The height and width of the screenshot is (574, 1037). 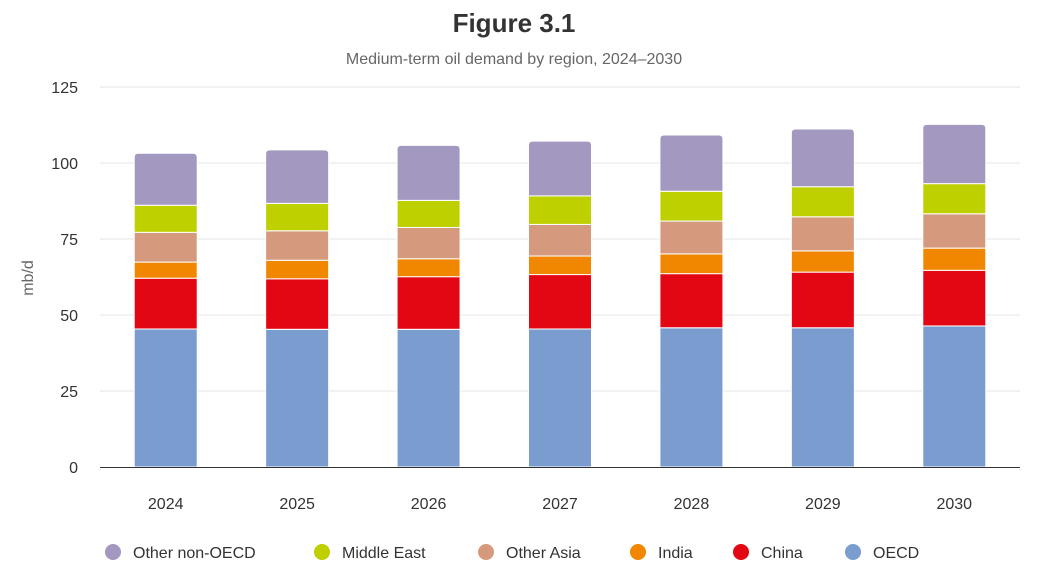 I want to click on bar-stack-2027, so click(x=560, y=304).